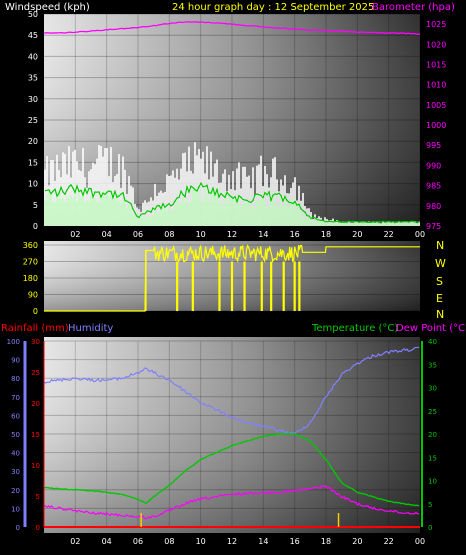  Describe the element at coordinates (35, 205) in the screenshot. I see `y-left-tick-label: 5` at that location.